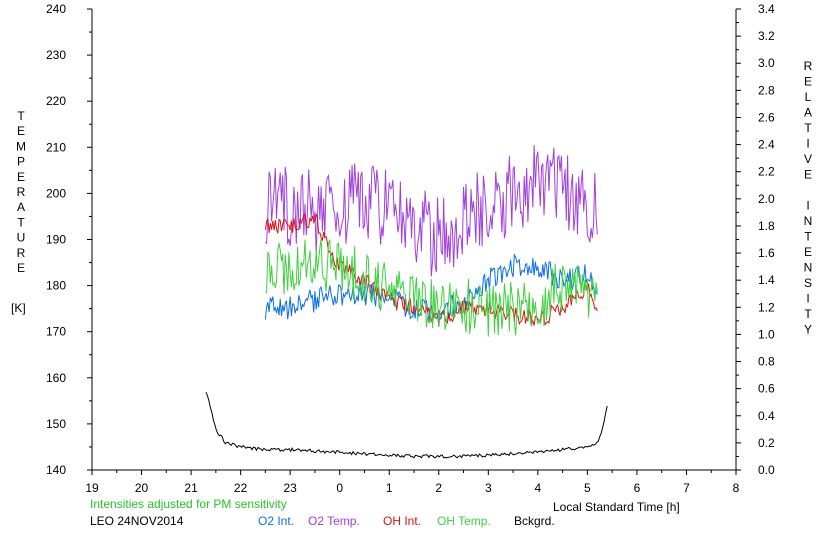 The height and width of the screenshot is (535, 828). Describe the element at coordinates (766, 63) in the screenshot. I see `right-y-tick-label: 3.0` at that location.